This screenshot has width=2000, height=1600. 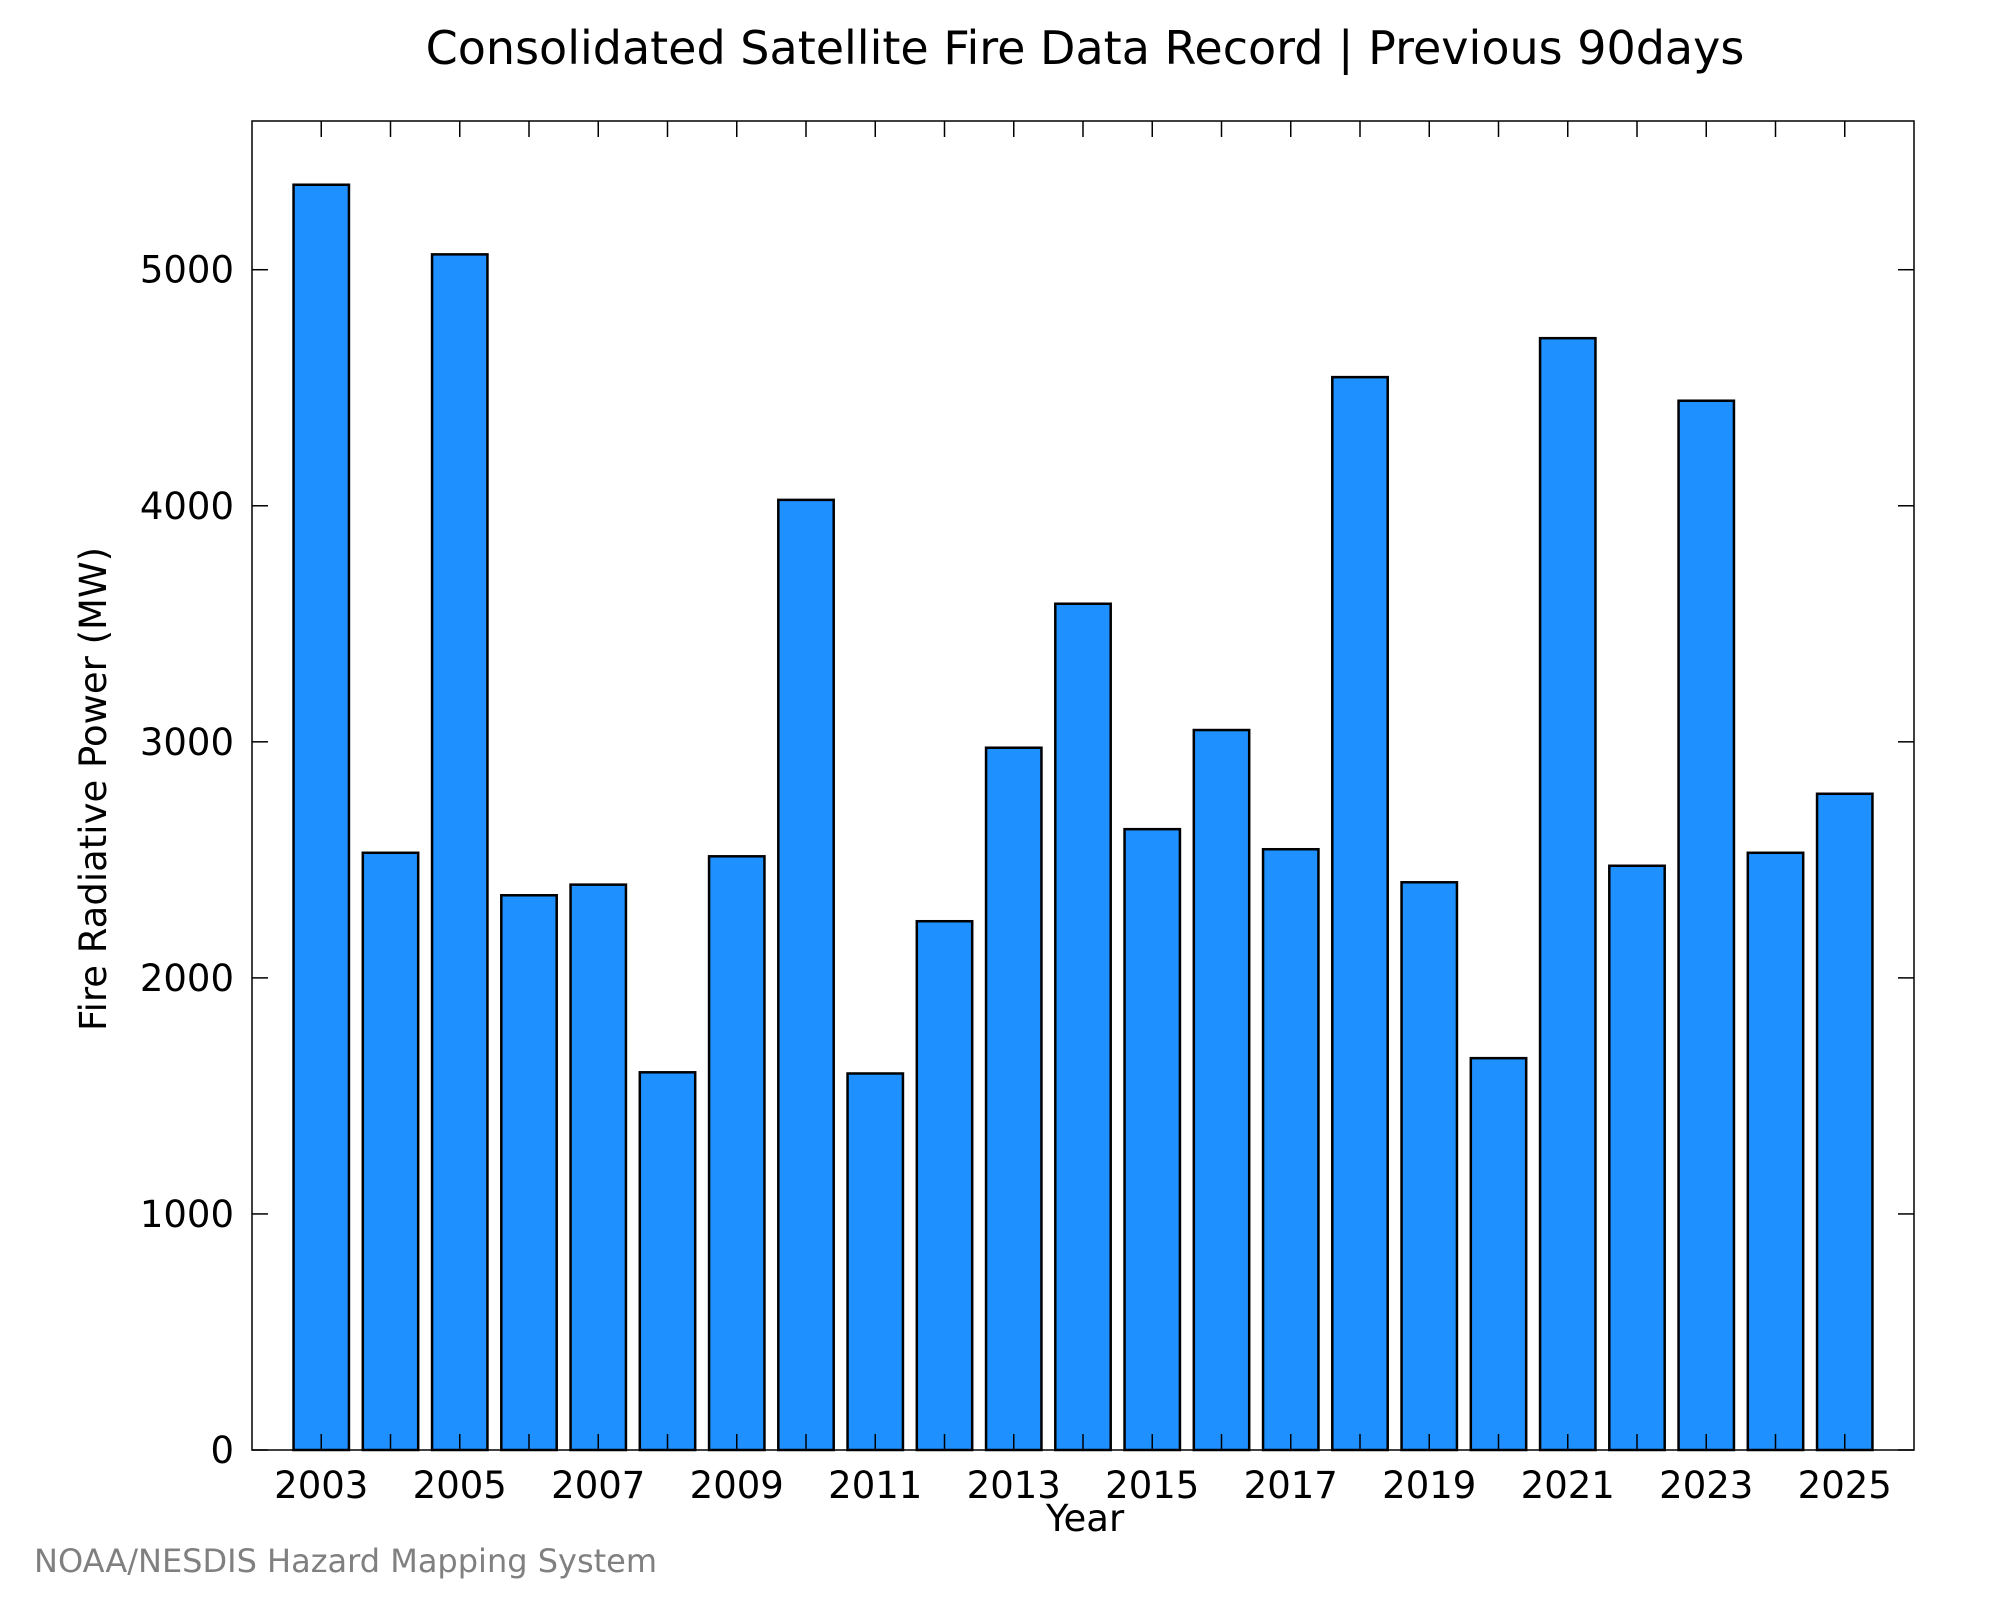 What do you see at coordinates (1083, 1027) in the screenshot?
I see `bar-2014` at bounding box center [1083, 1027].